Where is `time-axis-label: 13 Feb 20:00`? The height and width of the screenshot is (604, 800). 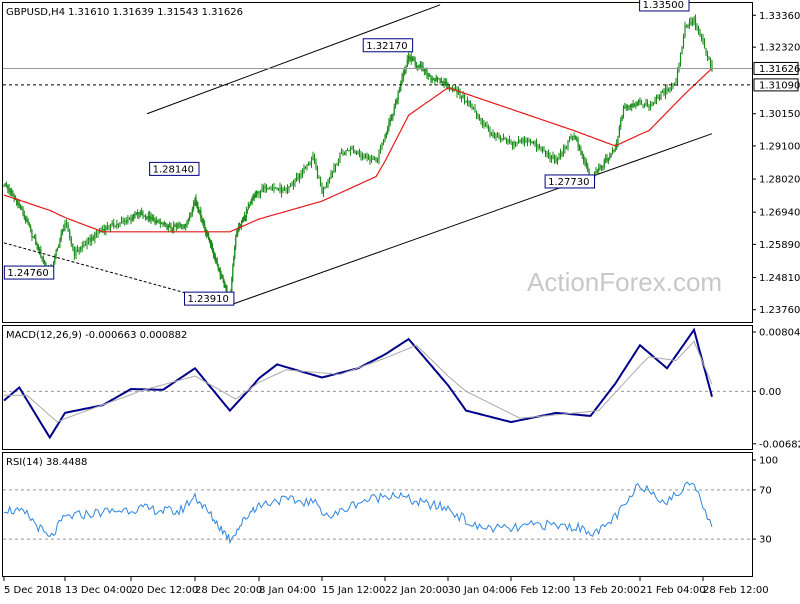 time-axis-label: 13 Feb 20:00 is located at coordinates (607, 590).